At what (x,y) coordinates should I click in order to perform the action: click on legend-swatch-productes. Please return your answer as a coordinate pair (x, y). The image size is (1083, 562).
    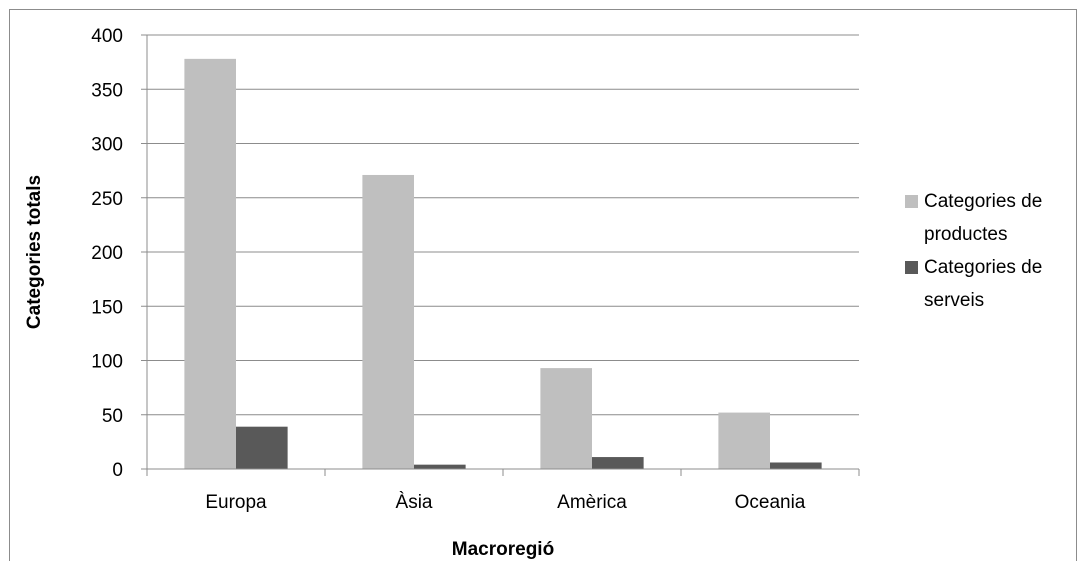
    Looking at the image, I should click on (911, 201).